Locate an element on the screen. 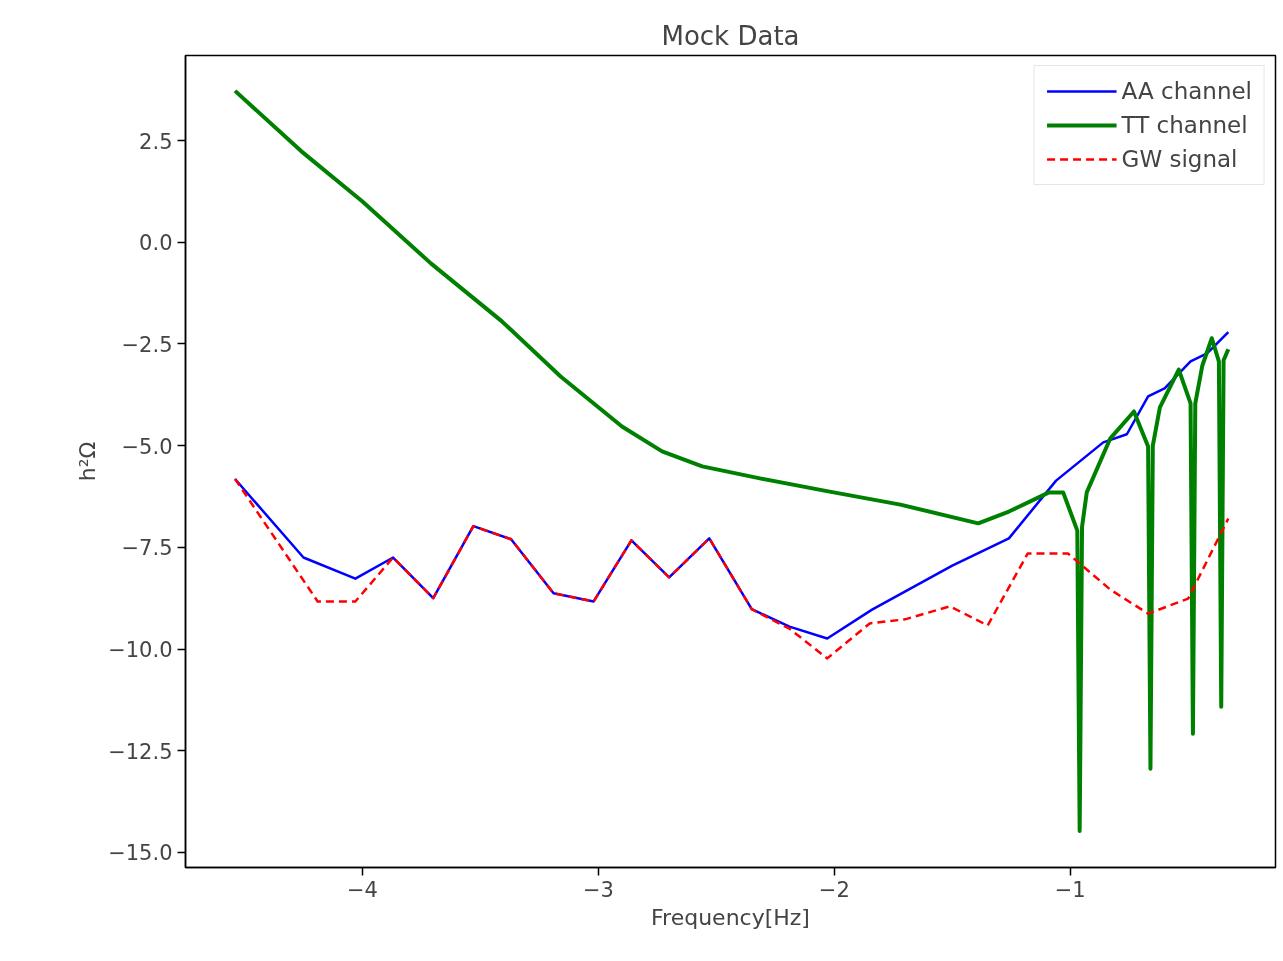  line-series is located at coordinates (731, 568).